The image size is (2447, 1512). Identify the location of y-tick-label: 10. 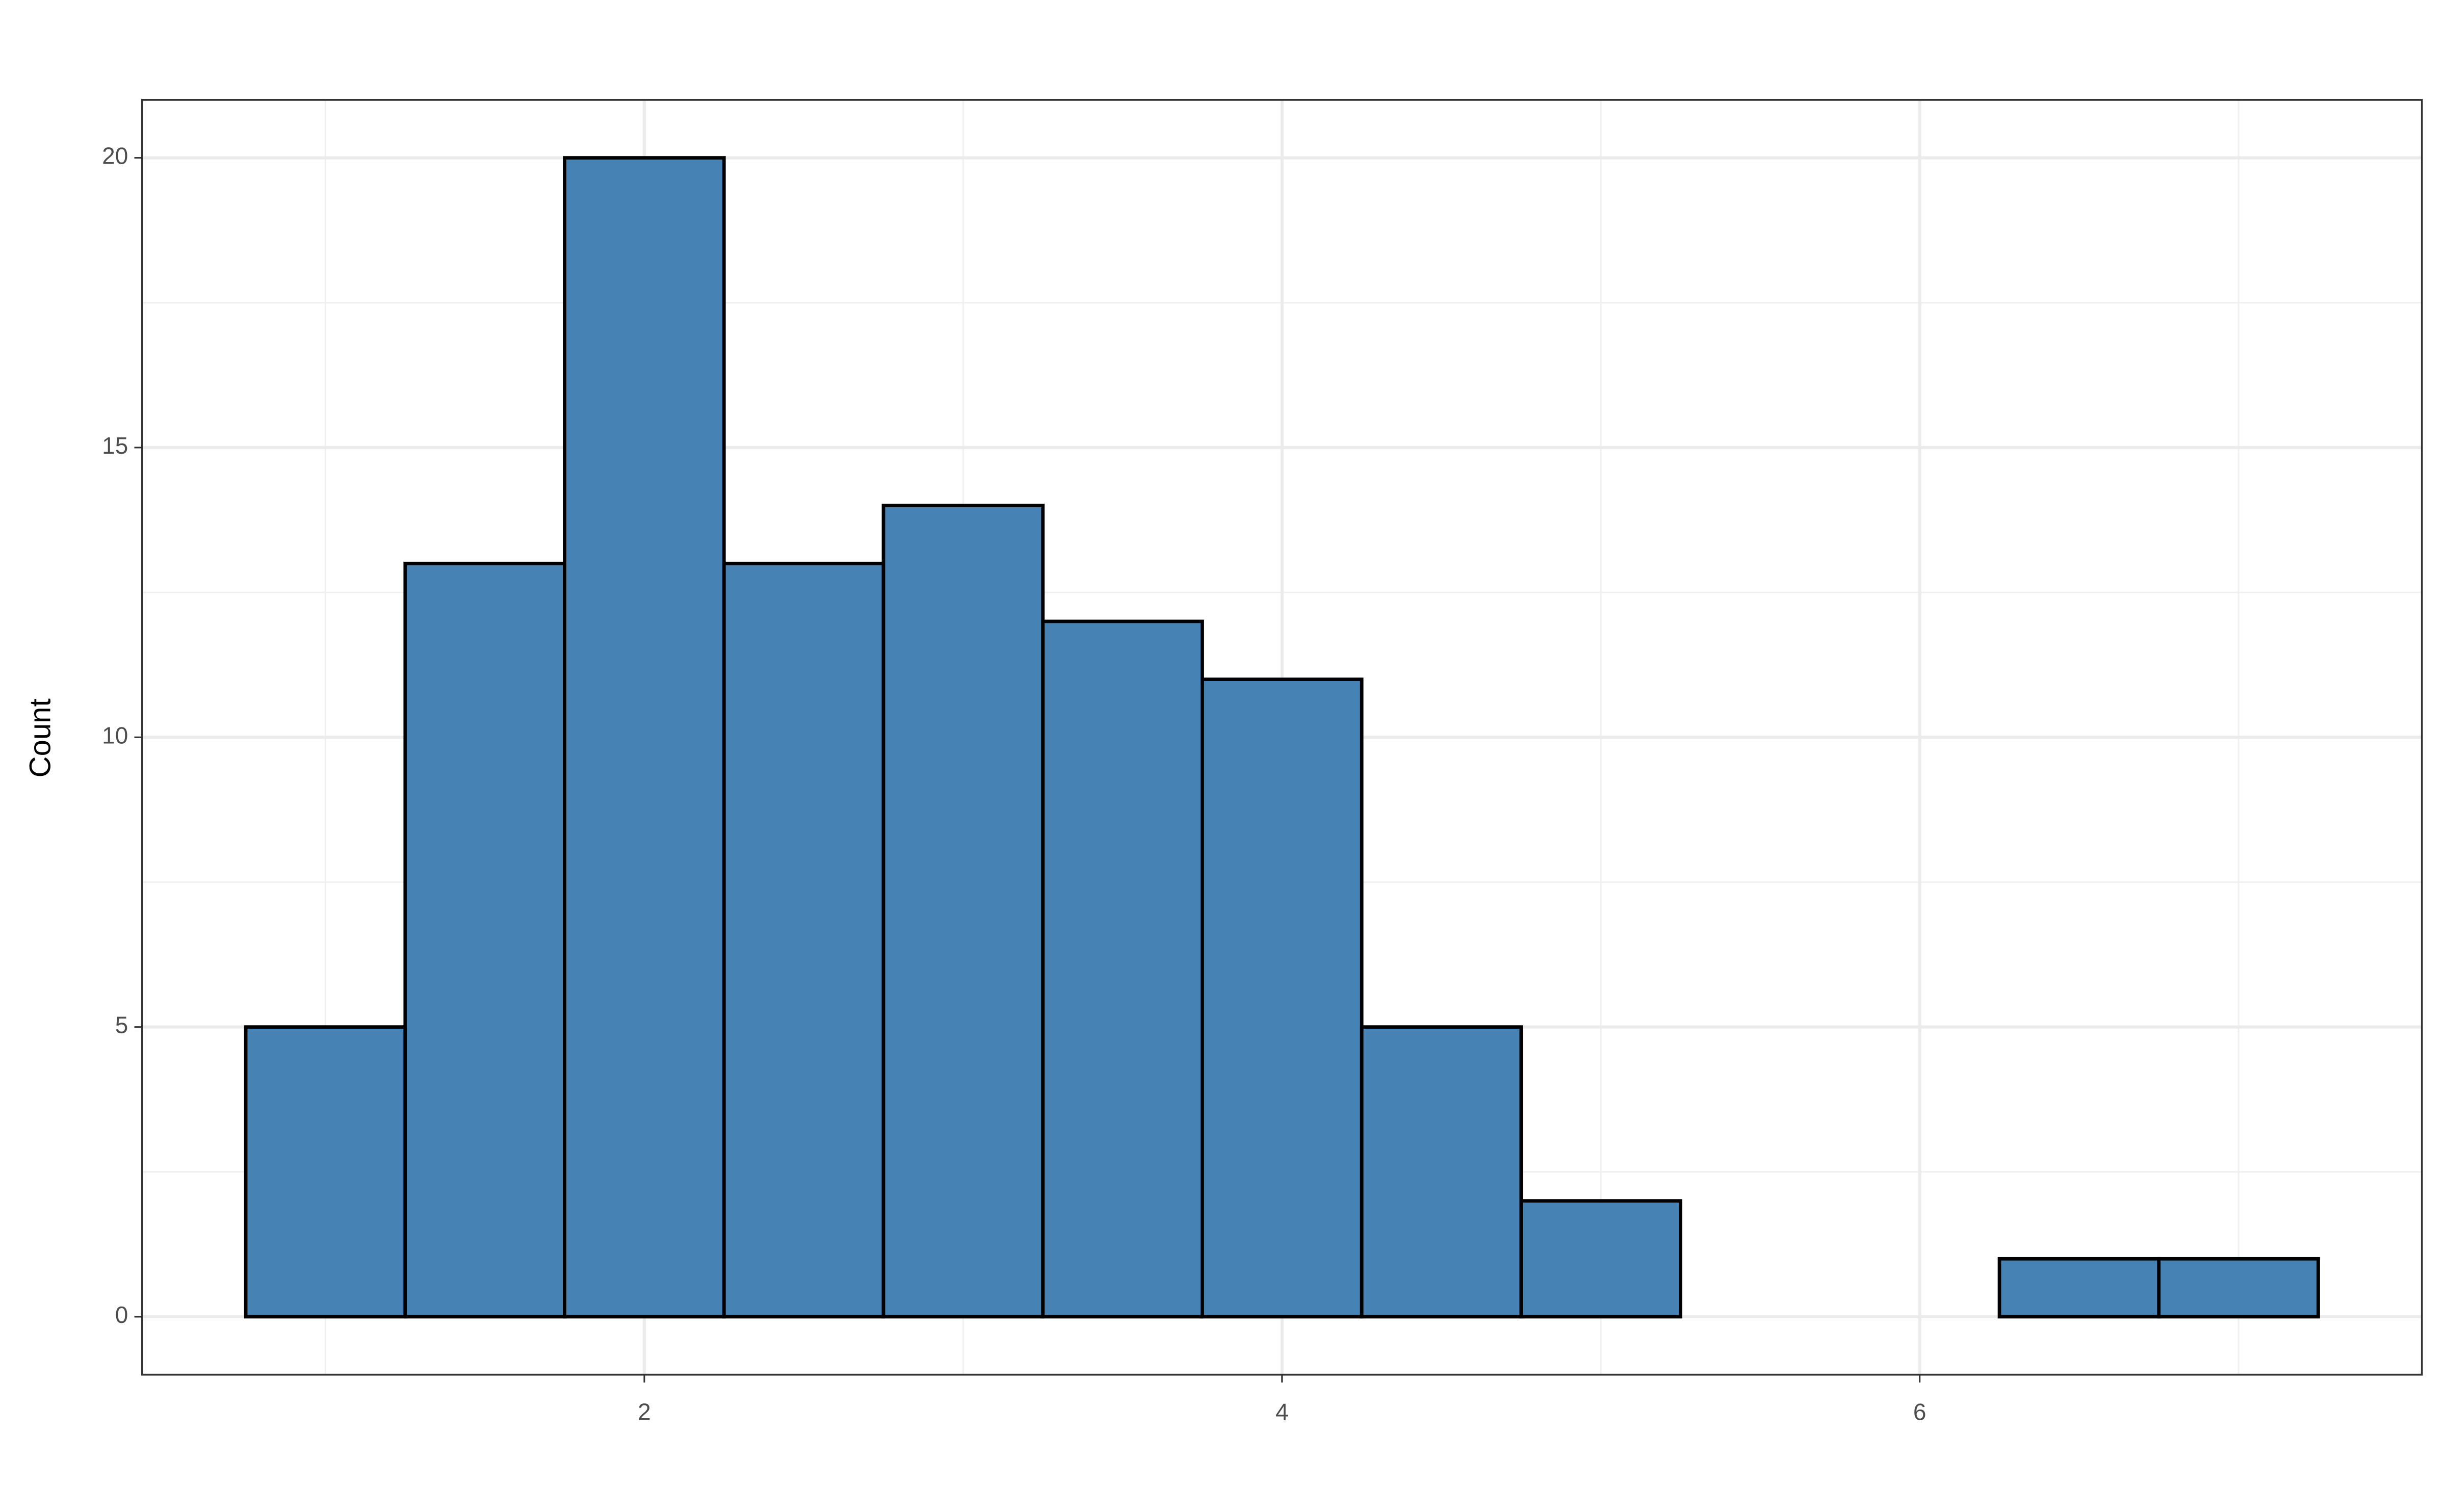
(115, 735).